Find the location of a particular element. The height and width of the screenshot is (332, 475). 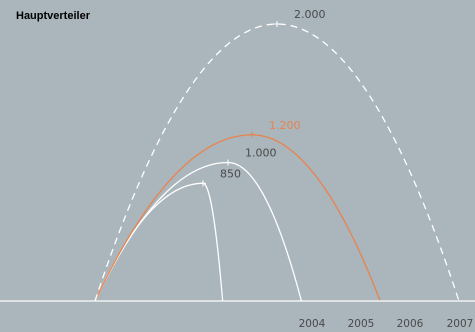

x-tick-label: 2005 is located at coordinates (361, 324).